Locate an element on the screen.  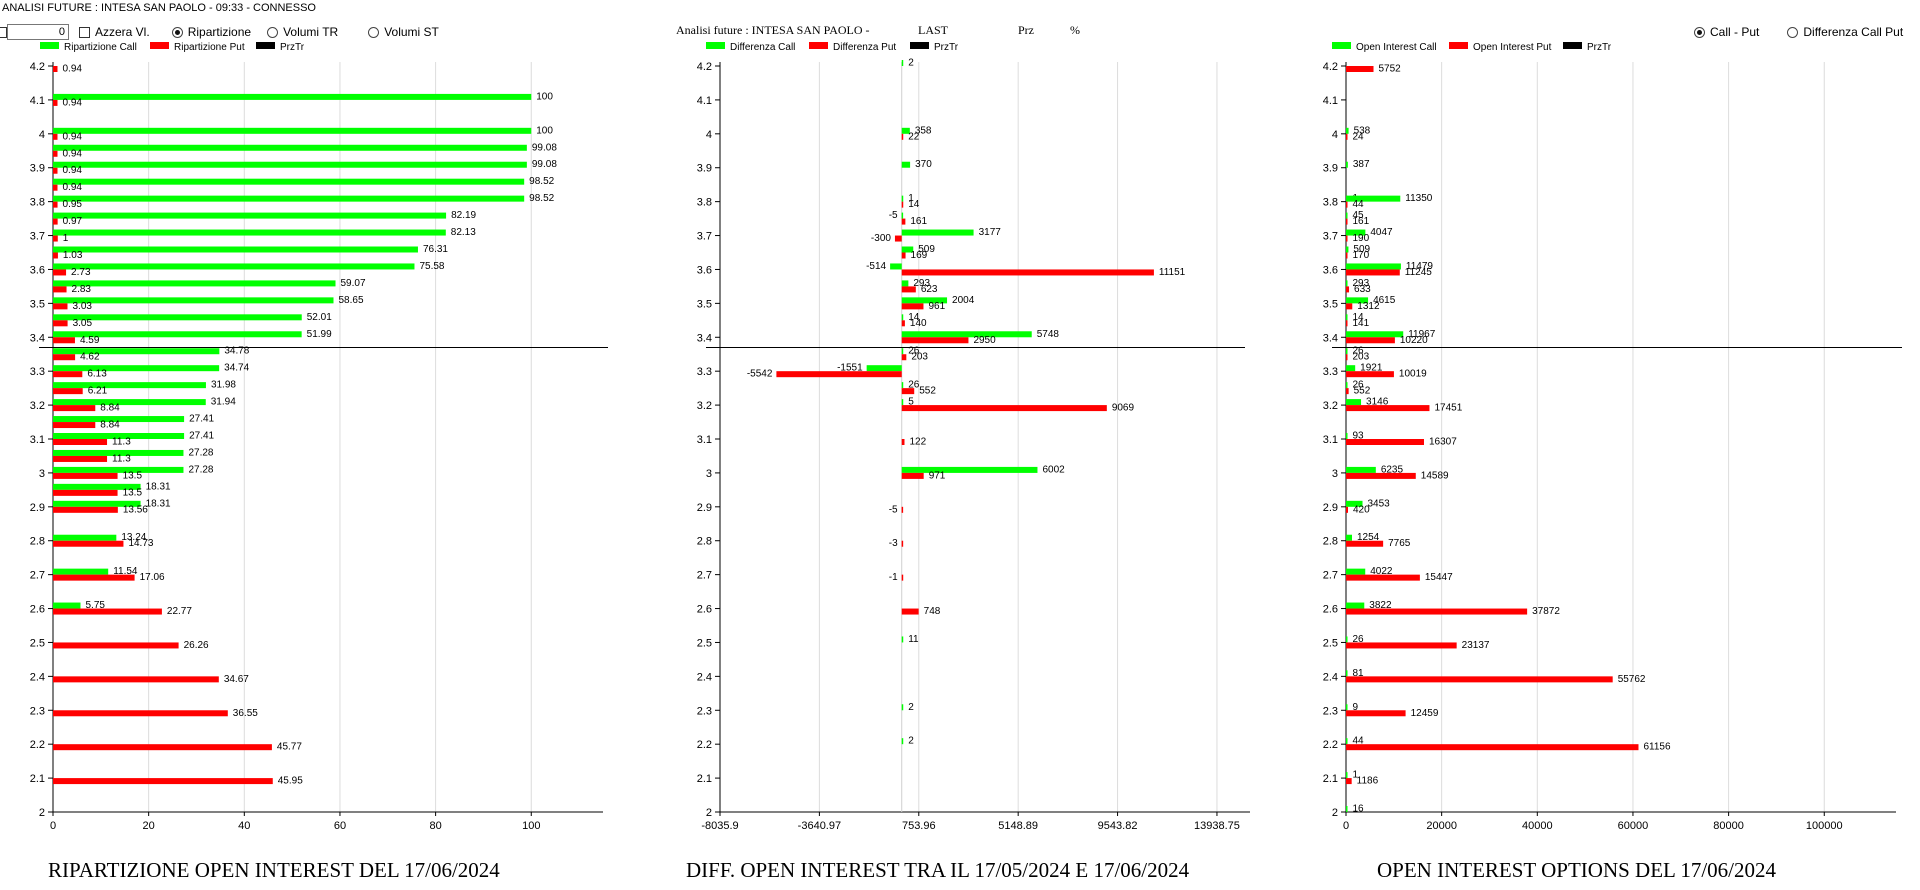
y-tick-label: 4.1 is located at coordinates (704, 101).